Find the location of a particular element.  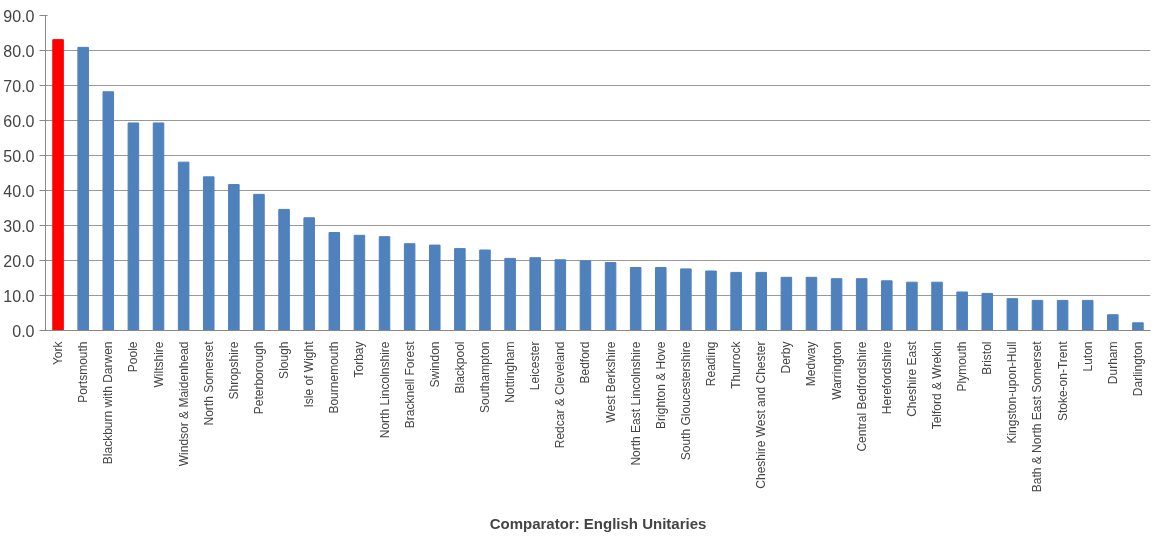

x-tick-label: Brighton & Hove is located at coordinates (660, 385).